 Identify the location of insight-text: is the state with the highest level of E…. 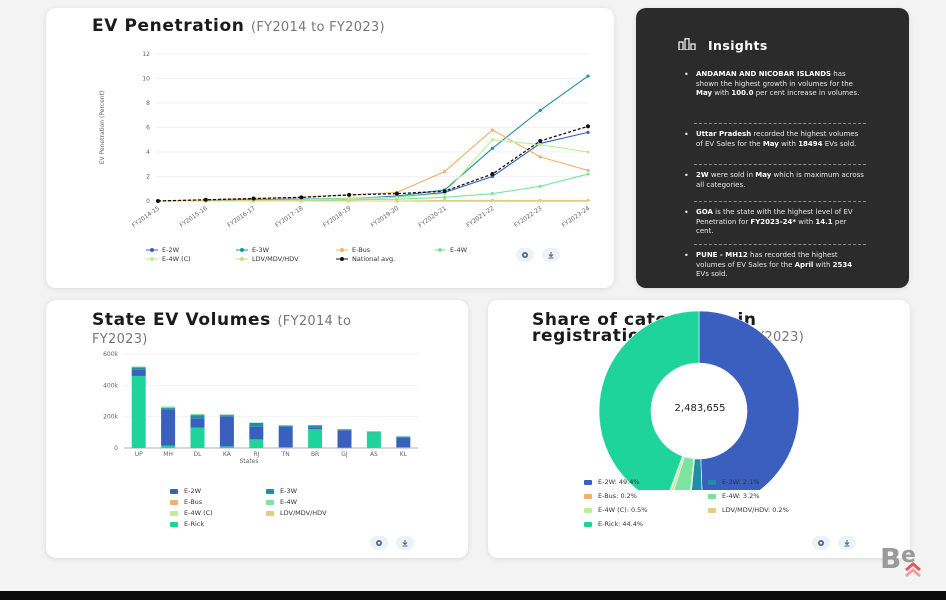
(774, 217).